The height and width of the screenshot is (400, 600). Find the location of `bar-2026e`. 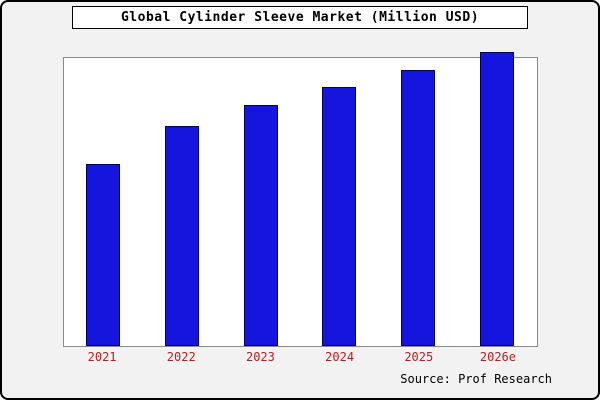

bar-2026e is located at coordinates (497, 199).